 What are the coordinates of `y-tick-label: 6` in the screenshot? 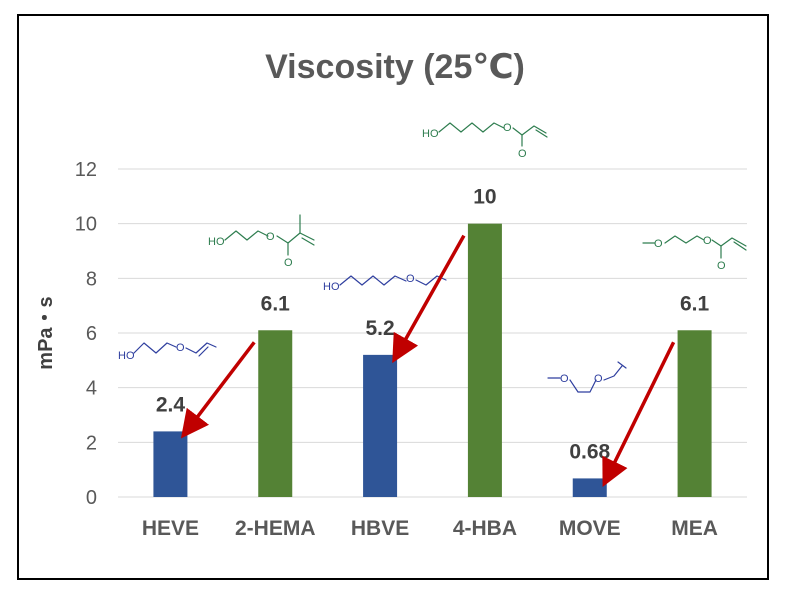 It's located at (91, 334).